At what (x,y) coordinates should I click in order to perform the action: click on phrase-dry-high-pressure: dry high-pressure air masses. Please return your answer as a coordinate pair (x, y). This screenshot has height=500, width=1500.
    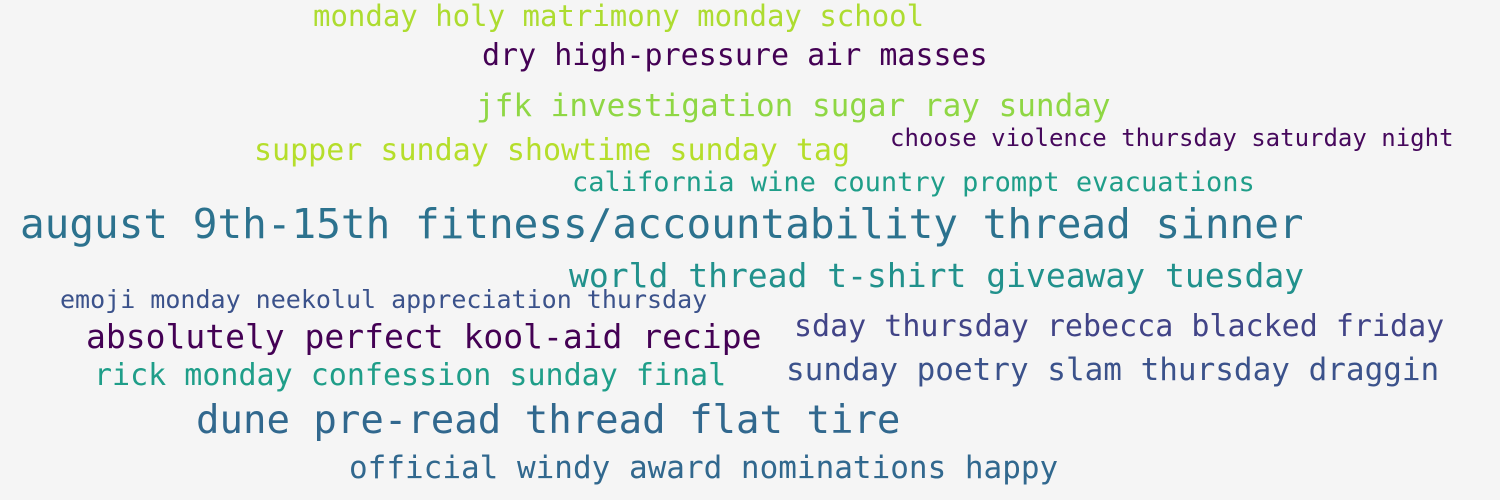
    Looking at the image, I should click on (735, 55).